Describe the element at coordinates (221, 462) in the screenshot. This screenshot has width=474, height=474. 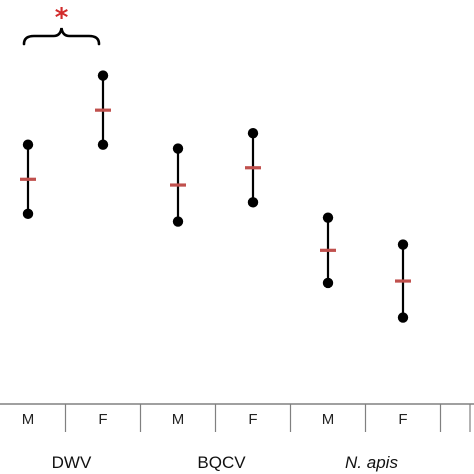
I see `group-label: BQCV` at that location.